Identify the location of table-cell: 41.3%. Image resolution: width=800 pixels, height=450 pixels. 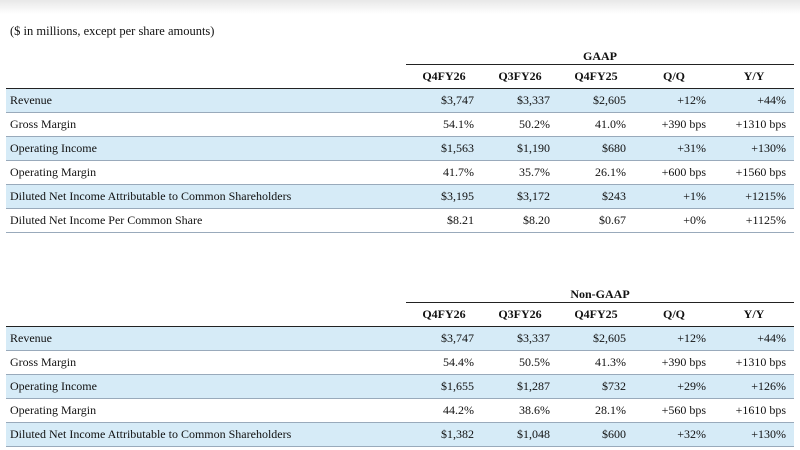
(596, 362).